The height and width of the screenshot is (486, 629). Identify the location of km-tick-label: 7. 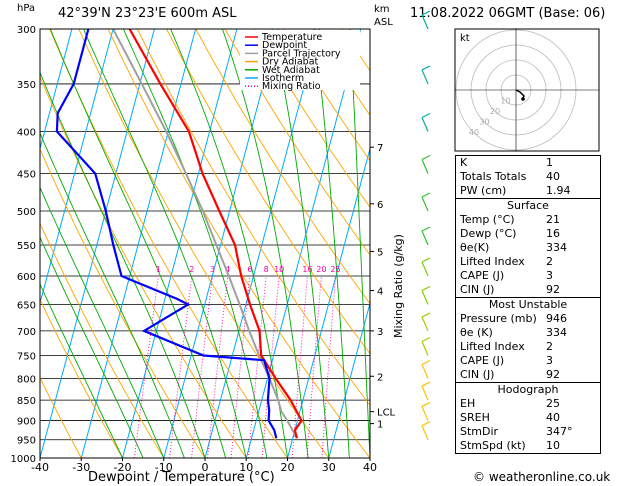
(380, 148).